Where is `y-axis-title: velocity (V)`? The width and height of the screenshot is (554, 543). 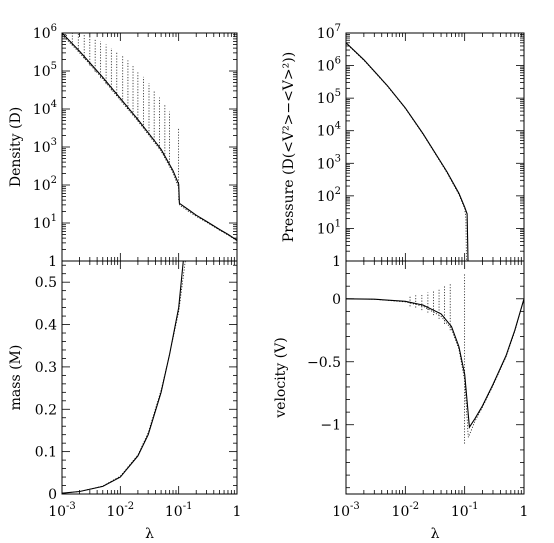
y-axis-title: velocity (V) is located at coordinates (281, 377).